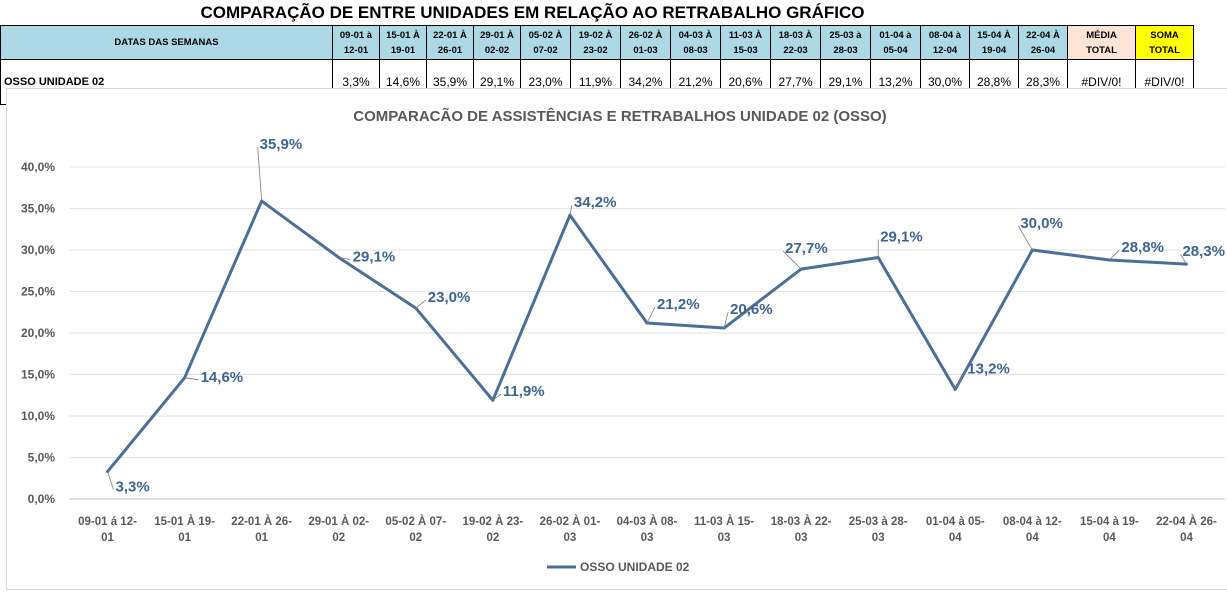  Describe the element at coordinates (895, 50) in the screenshot. I see `week-header-line: 05-04` at that location.